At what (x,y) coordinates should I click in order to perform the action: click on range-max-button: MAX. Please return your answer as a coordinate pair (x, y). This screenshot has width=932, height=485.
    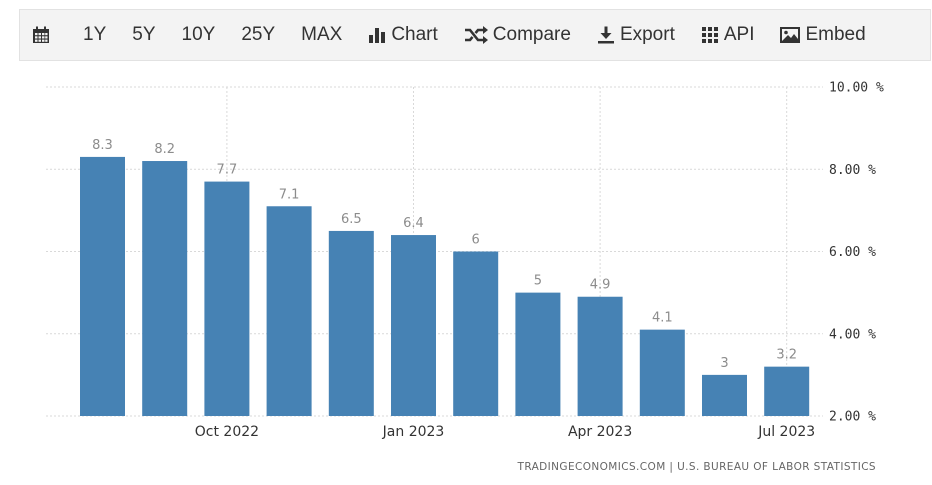
    Looking at the image, I should click on (322, 34).